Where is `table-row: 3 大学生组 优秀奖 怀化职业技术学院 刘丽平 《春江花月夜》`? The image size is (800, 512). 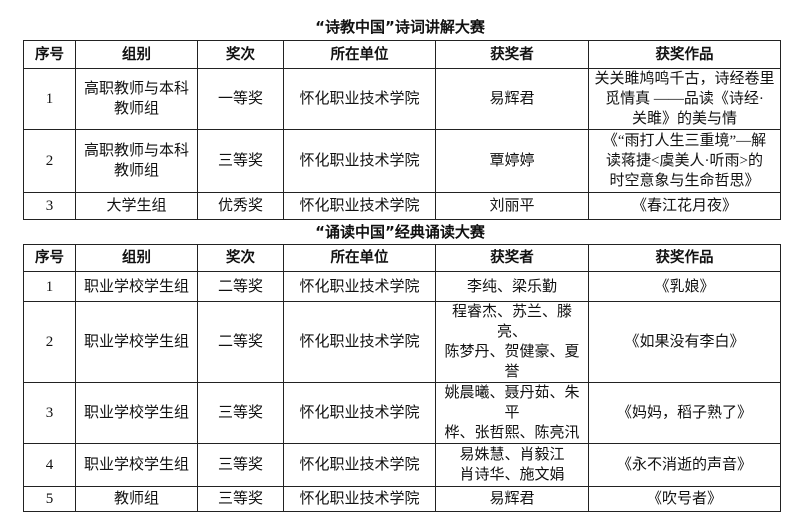
table-row: 3 大学生组 优秀奖 怀化职业技术学院 刘丽平 《春江花月夜》 is located at coordinates (402, 206).